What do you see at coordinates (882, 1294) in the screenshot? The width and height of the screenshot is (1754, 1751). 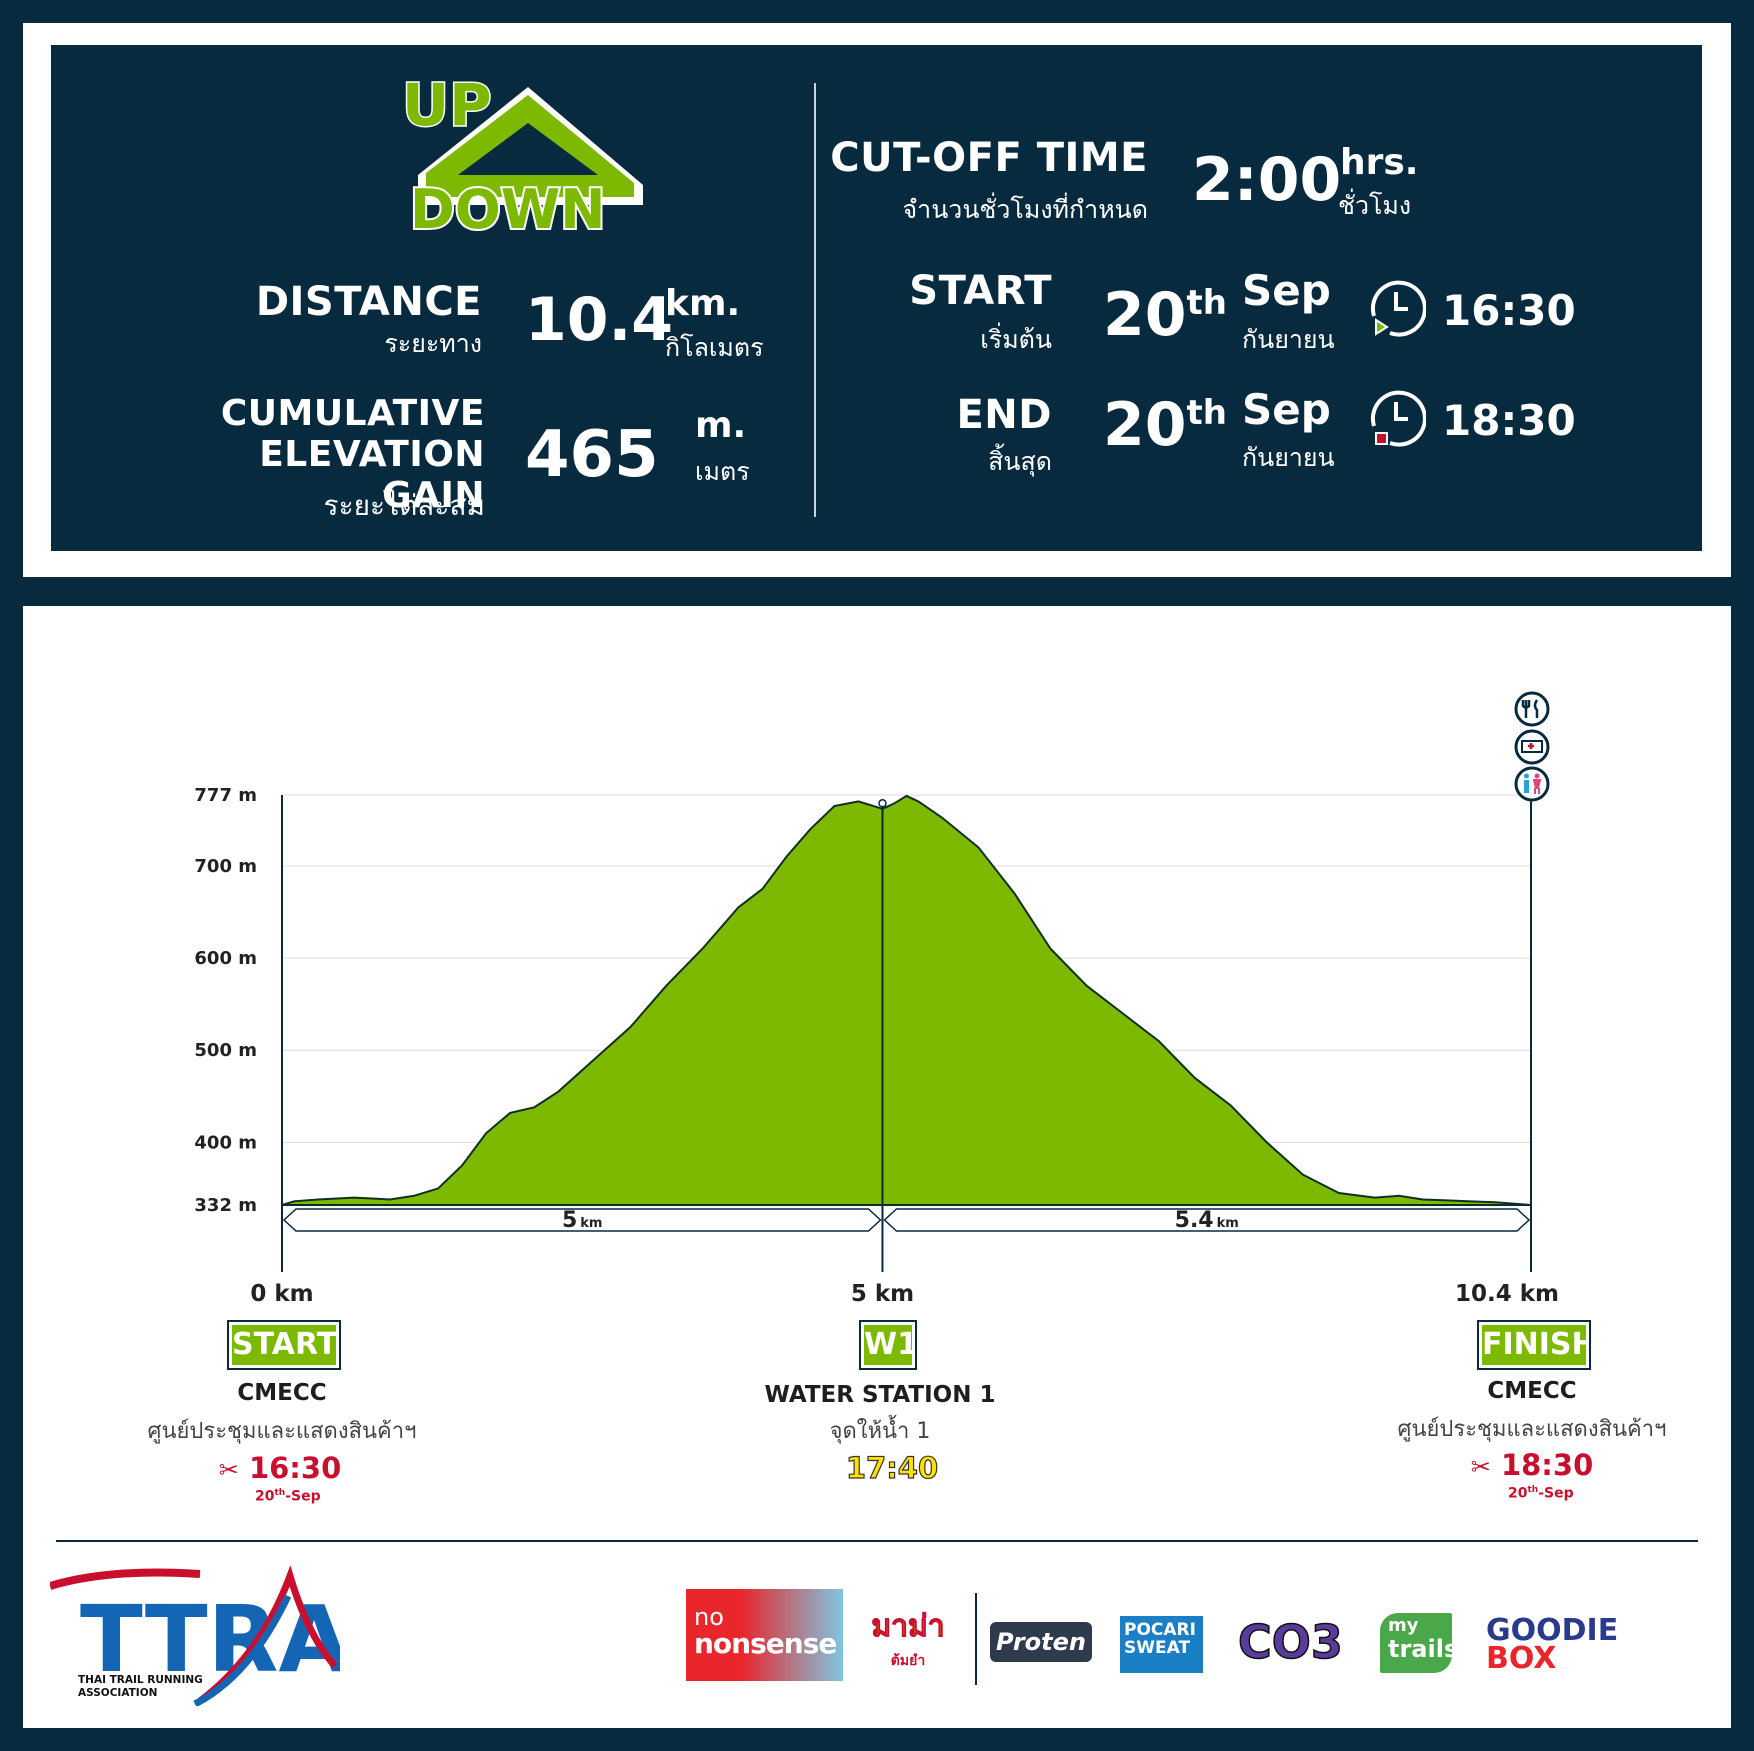 I see `x-tick-label: 5 km` at bounding box center [882, 1294].